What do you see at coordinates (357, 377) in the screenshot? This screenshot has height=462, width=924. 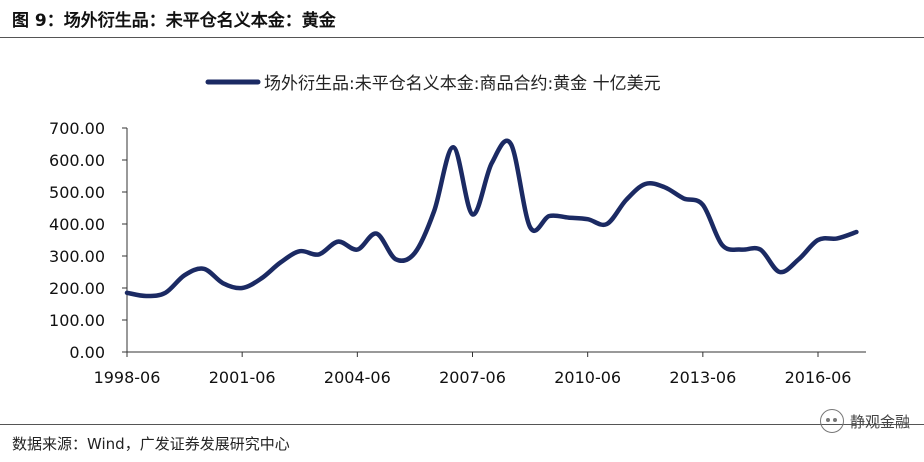 I see `x-tick-label: 2004-06` at bounding box center [357, 377].